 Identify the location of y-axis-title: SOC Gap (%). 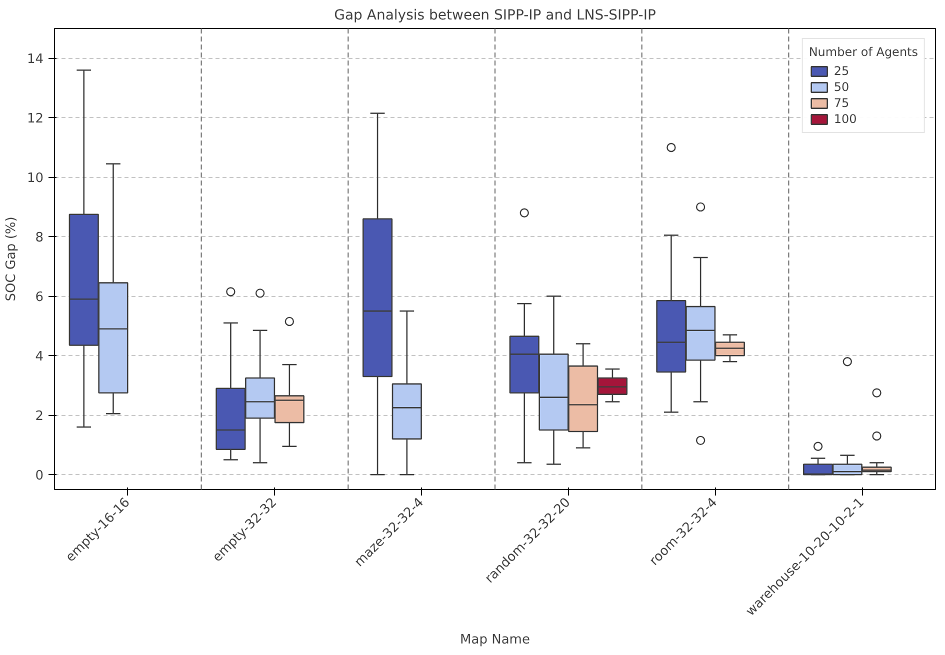
(11, 259).